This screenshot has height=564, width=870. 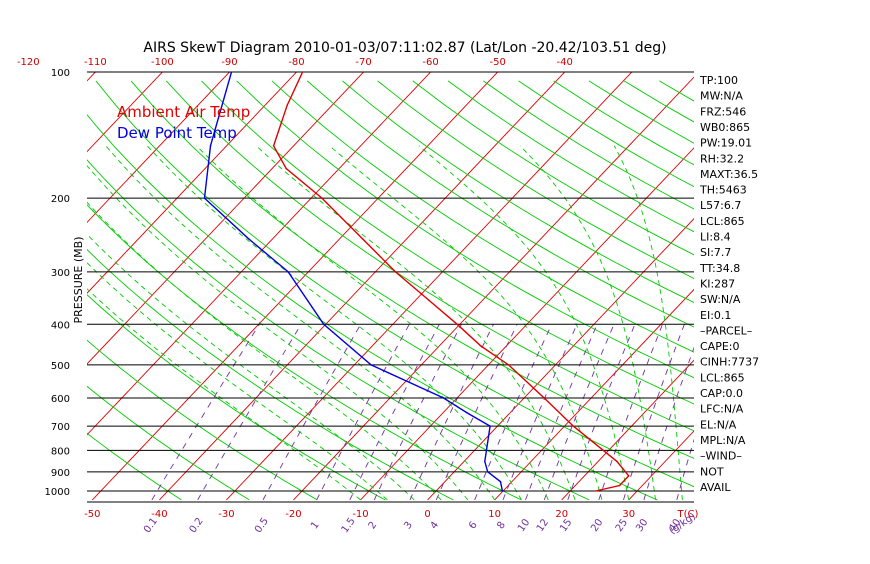 I want to click on top-temp-tick-label: -40, so click(x=565, y=62).